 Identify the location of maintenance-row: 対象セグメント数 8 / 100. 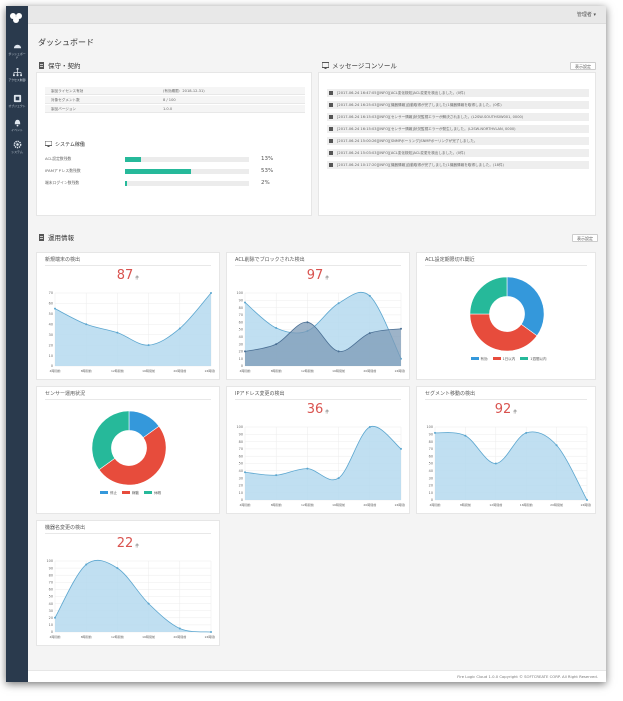
(175, 100).